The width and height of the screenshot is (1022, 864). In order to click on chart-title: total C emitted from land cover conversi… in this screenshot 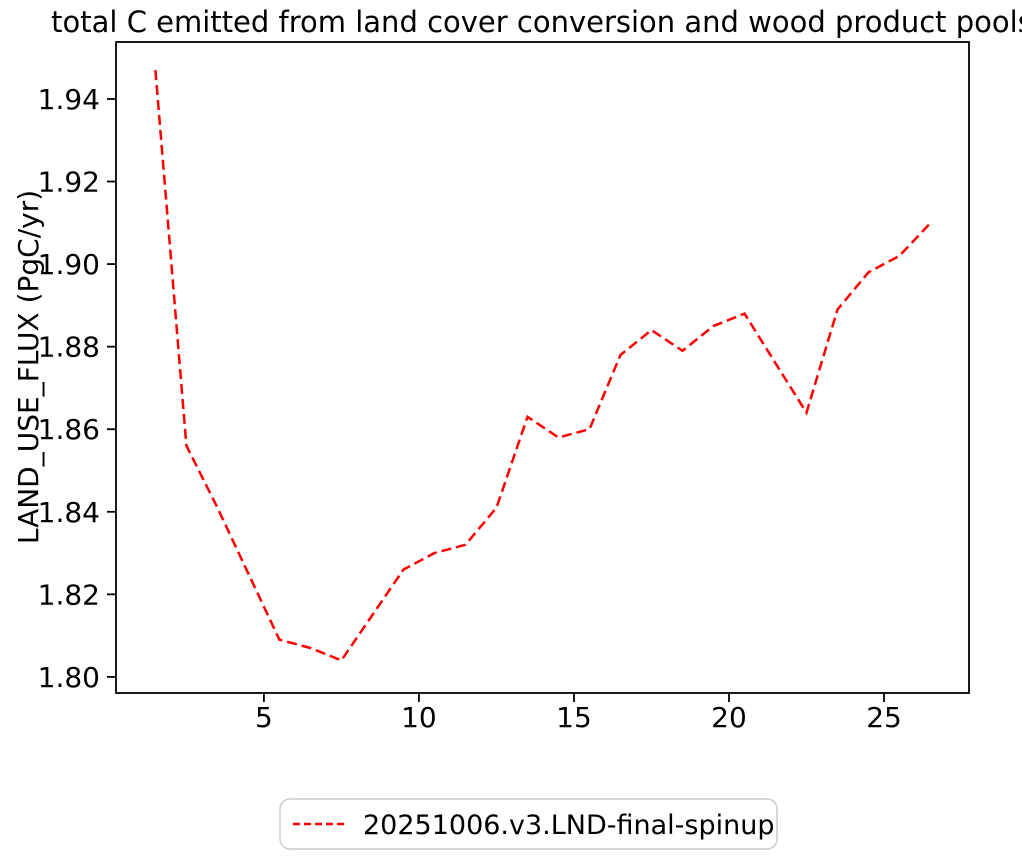, I will do `click(536, 22)`.